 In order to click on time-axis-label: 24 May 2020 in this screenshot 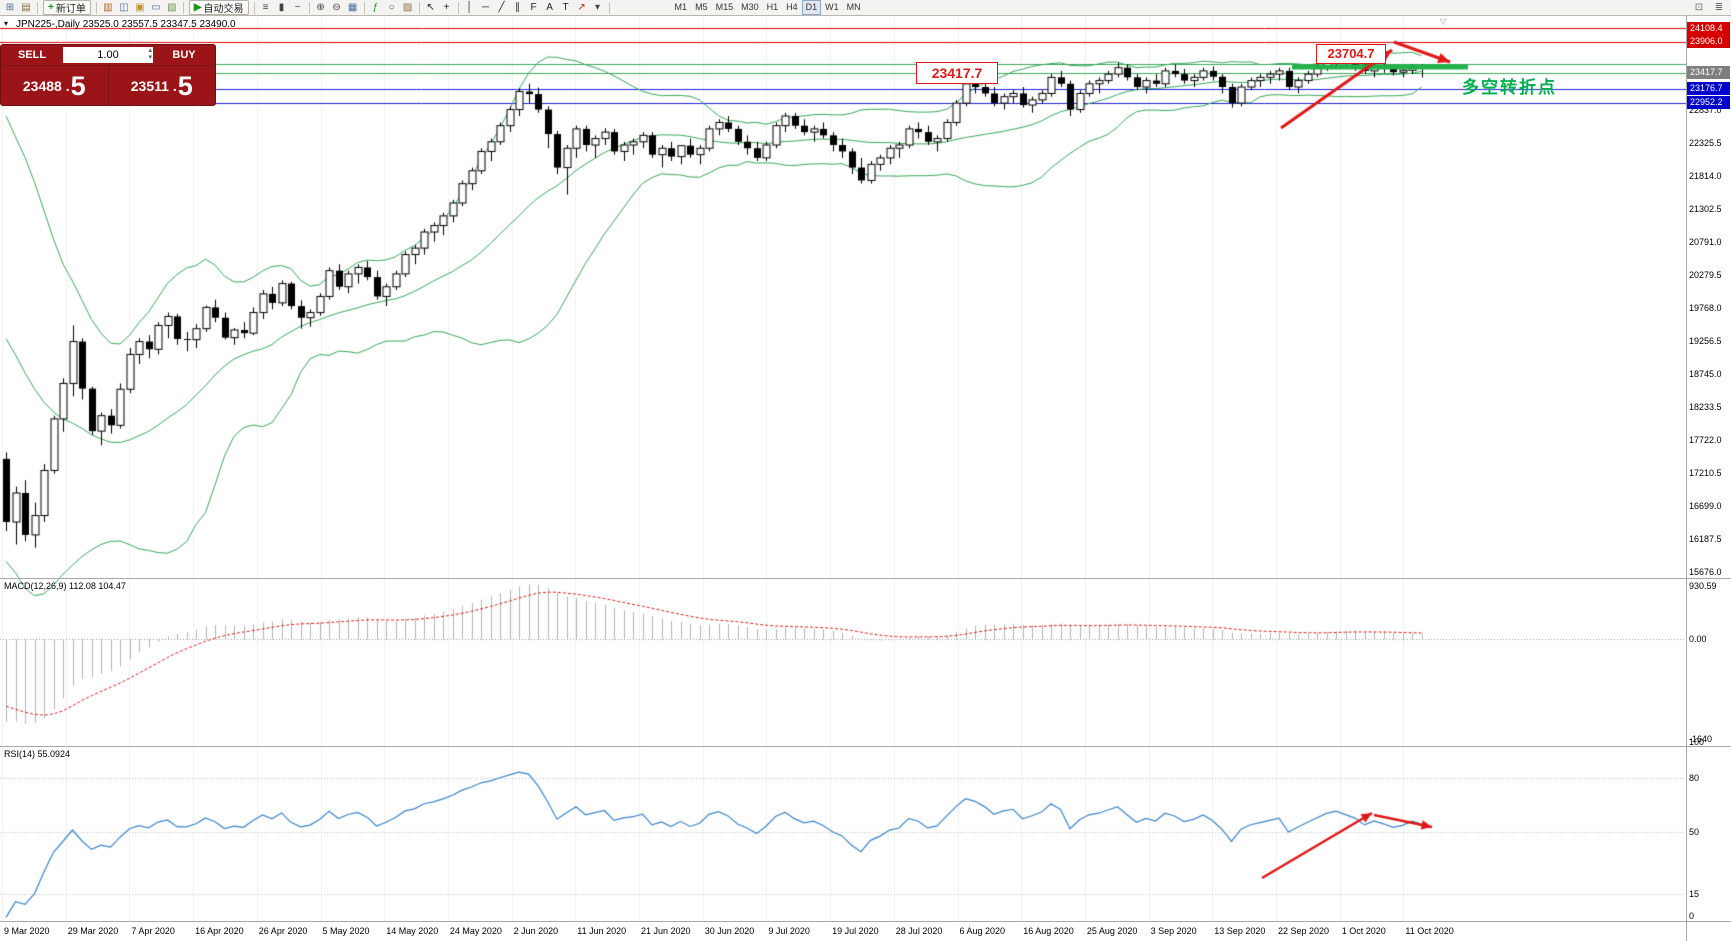, I will do `click(475, 931)`.